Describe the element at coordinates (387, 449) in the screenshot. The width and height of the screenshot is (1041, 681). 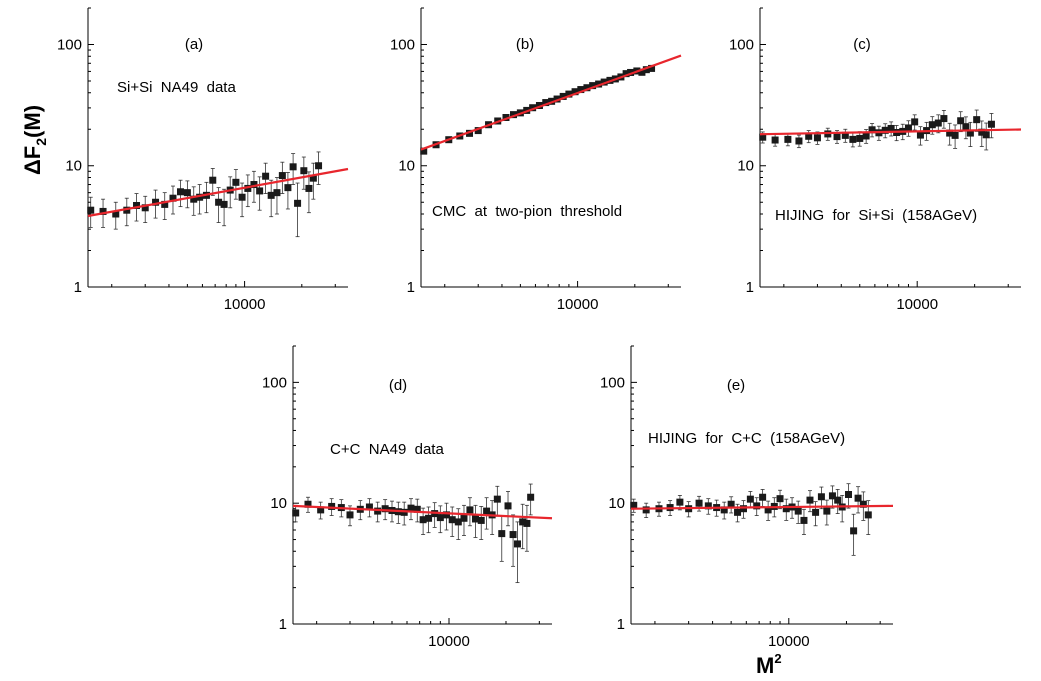
I see `panel-annotation: C+C NA49 data` at that location.